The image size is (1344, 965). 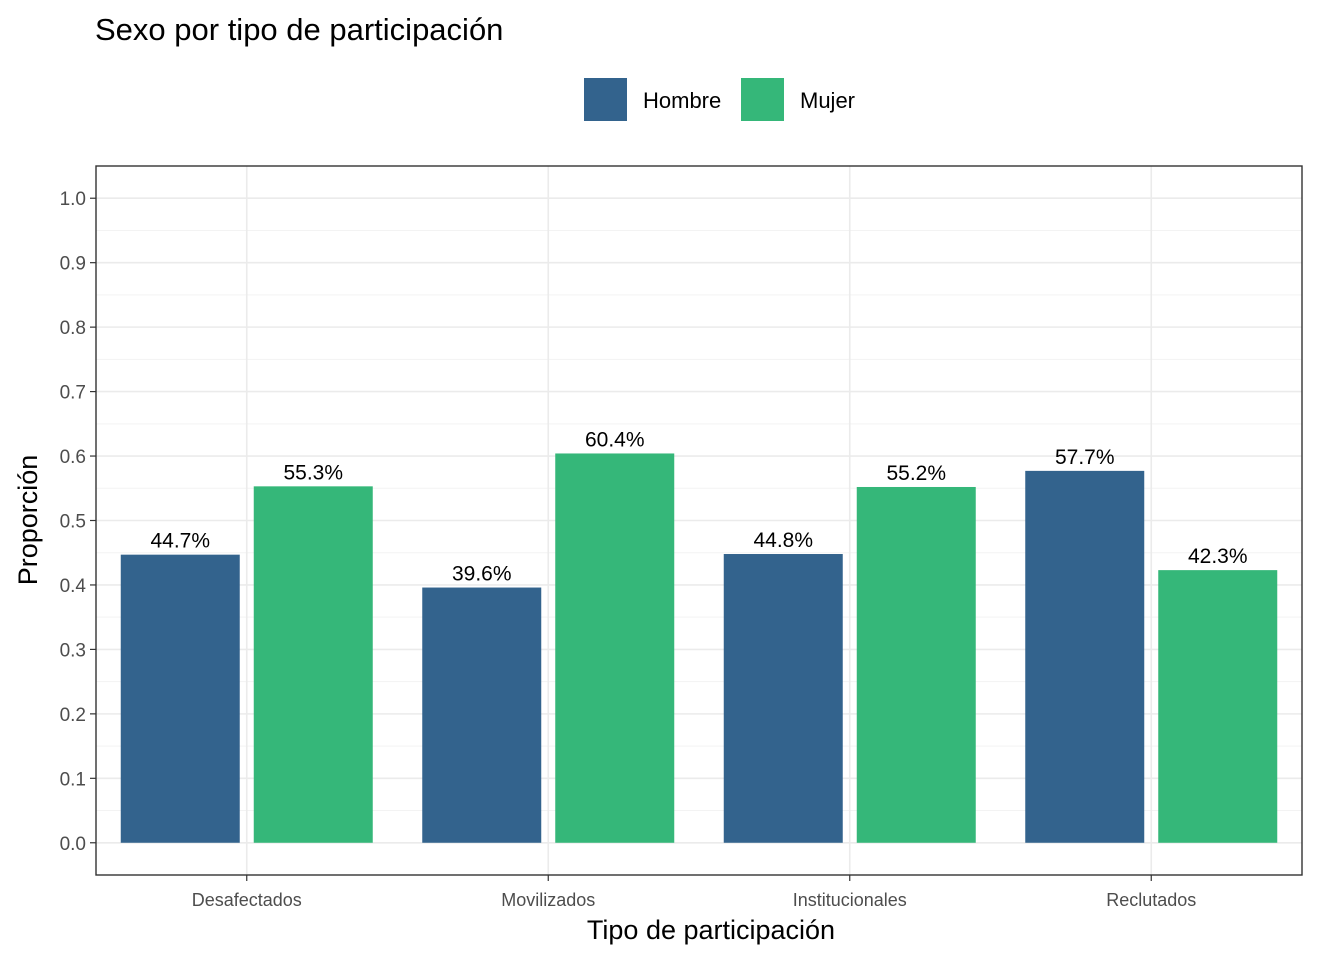 I want to click on y-tick-label: 0.1, so click(x=73, y=779).